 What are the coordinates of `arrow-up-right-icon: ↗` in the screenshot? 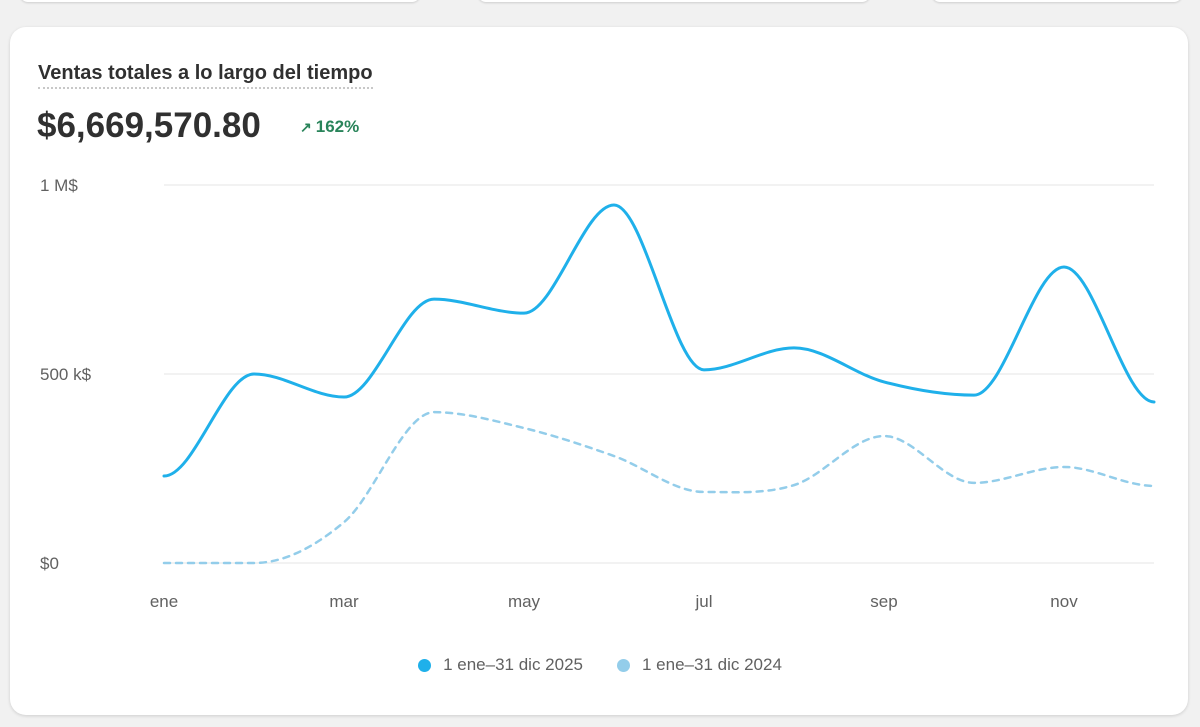 It's located at (306, 127).